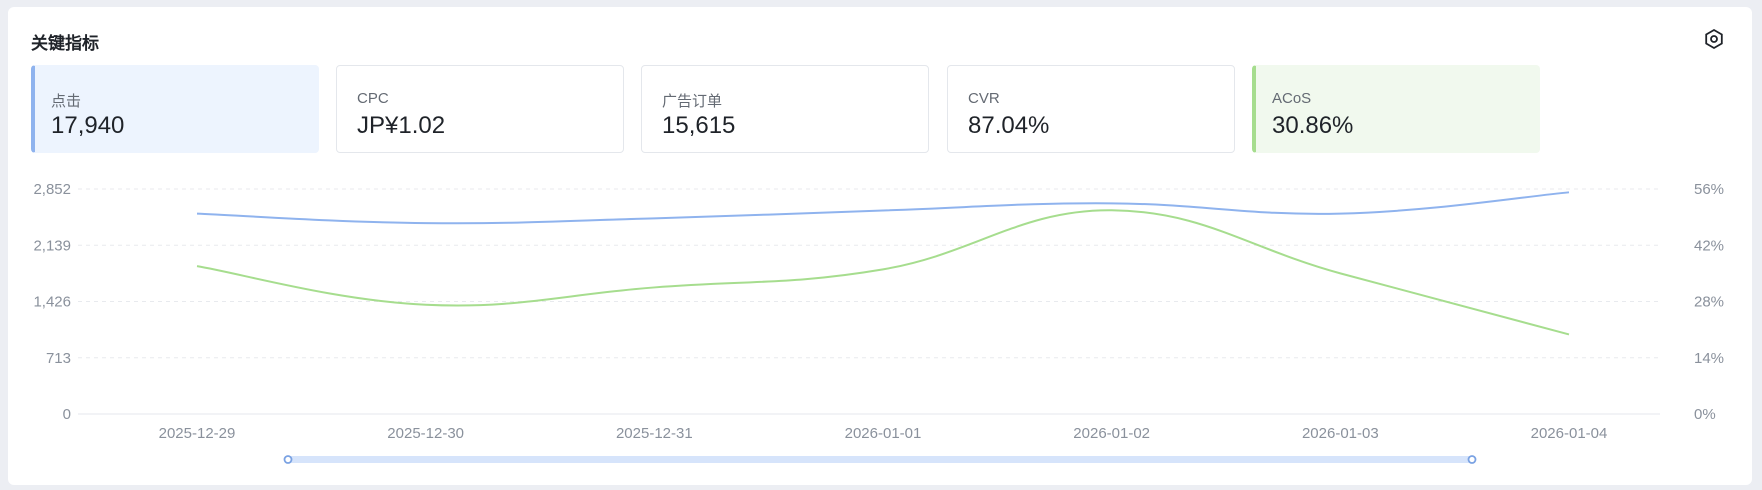 Image resolution: width=1762 pixels, height=490 pixels. What do you see at coordinates (1569, 433) in the screenshot?
I see `x-tick-label: 2026-01-04` at bounding box center [1569, 433].